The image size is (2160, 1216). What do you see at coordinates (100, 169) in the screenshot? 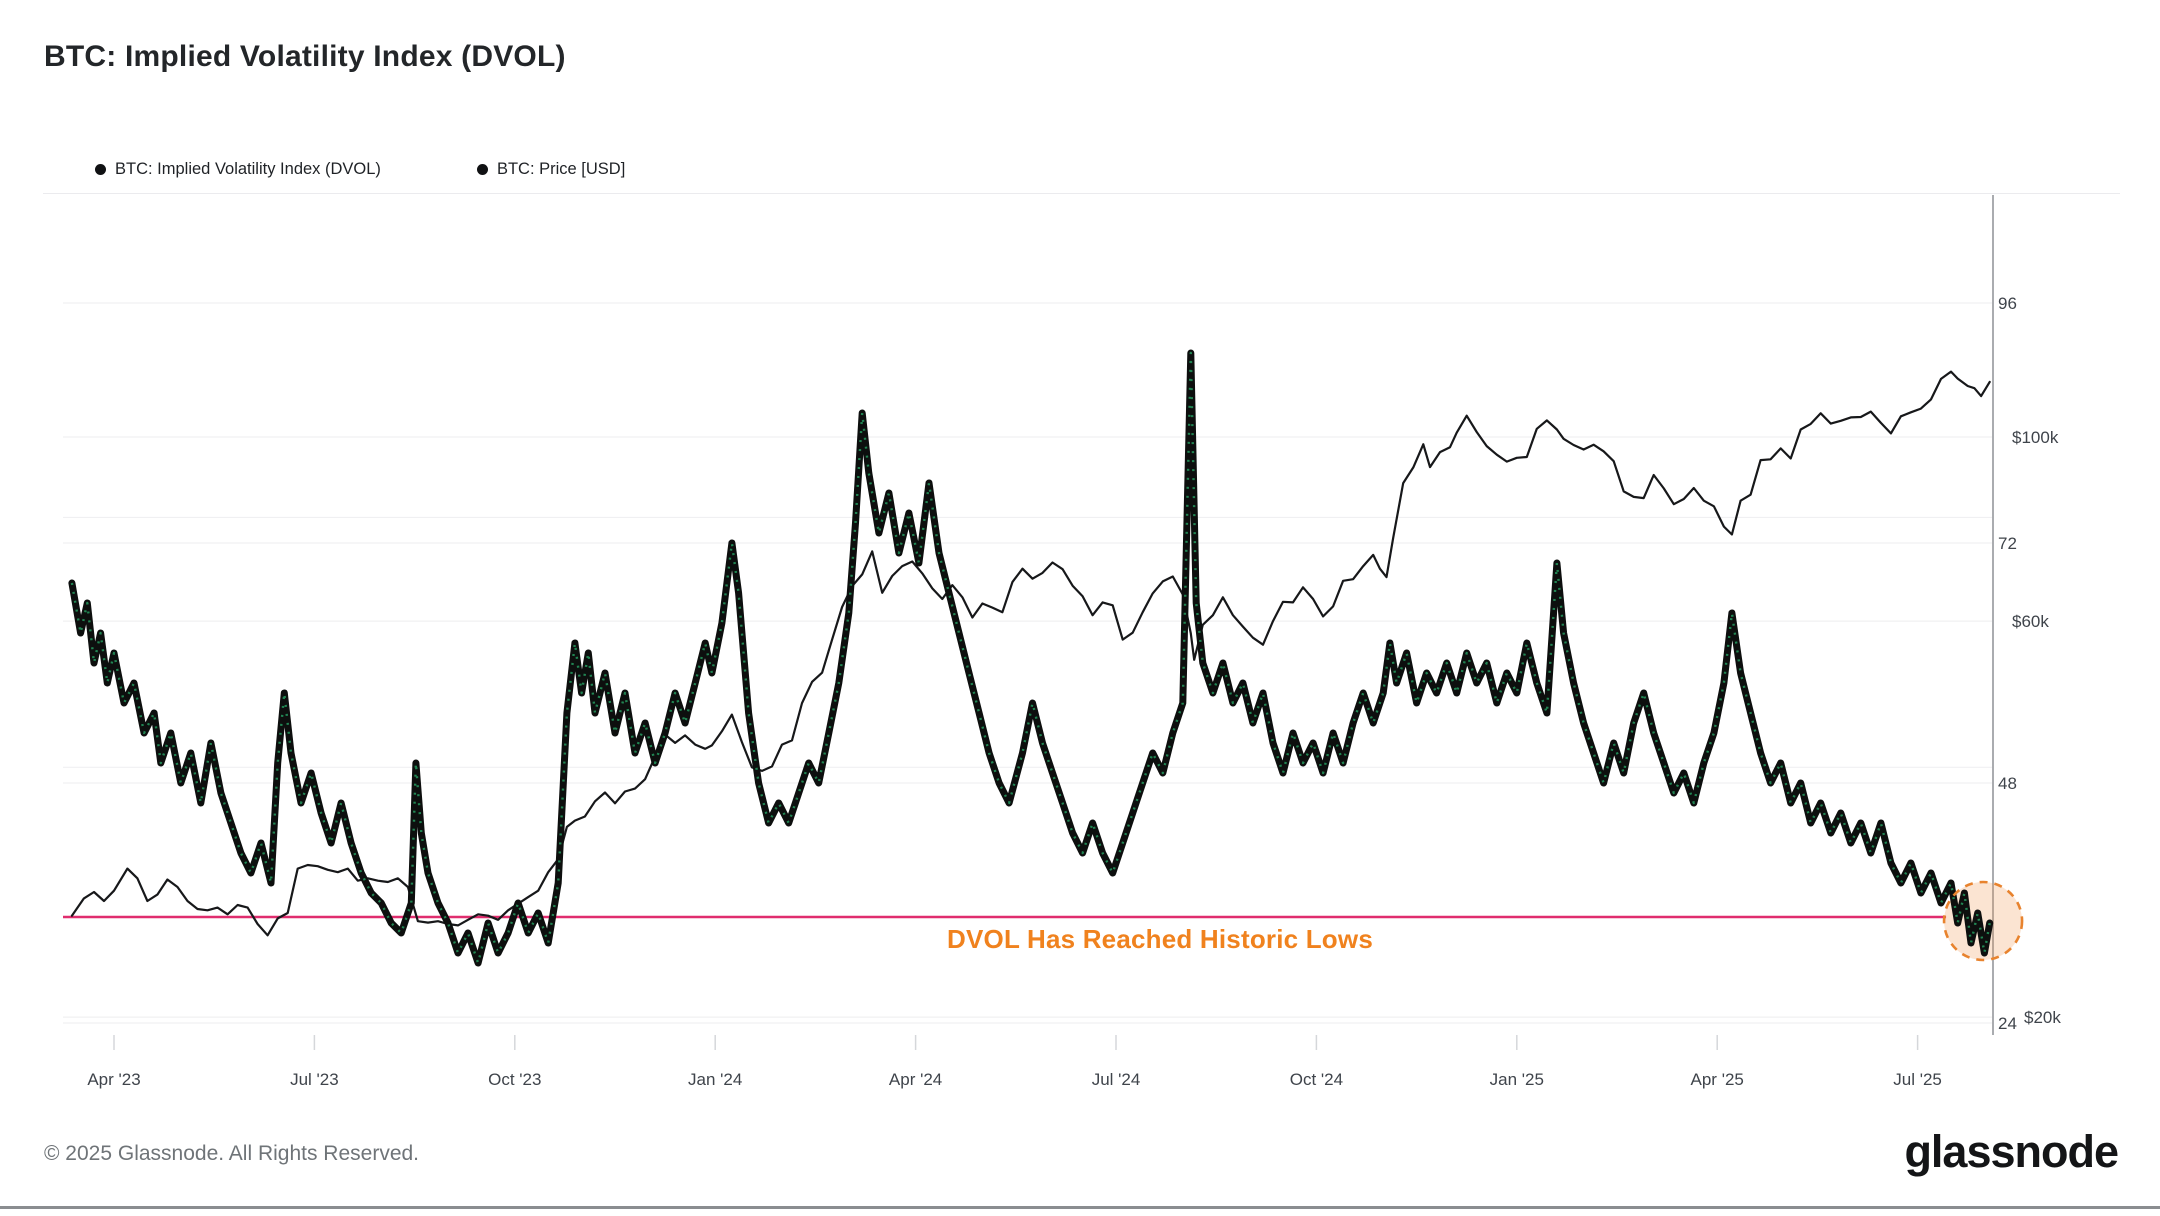
I see `legend-marker-dvol-icon` at bounding box center [100, 169].